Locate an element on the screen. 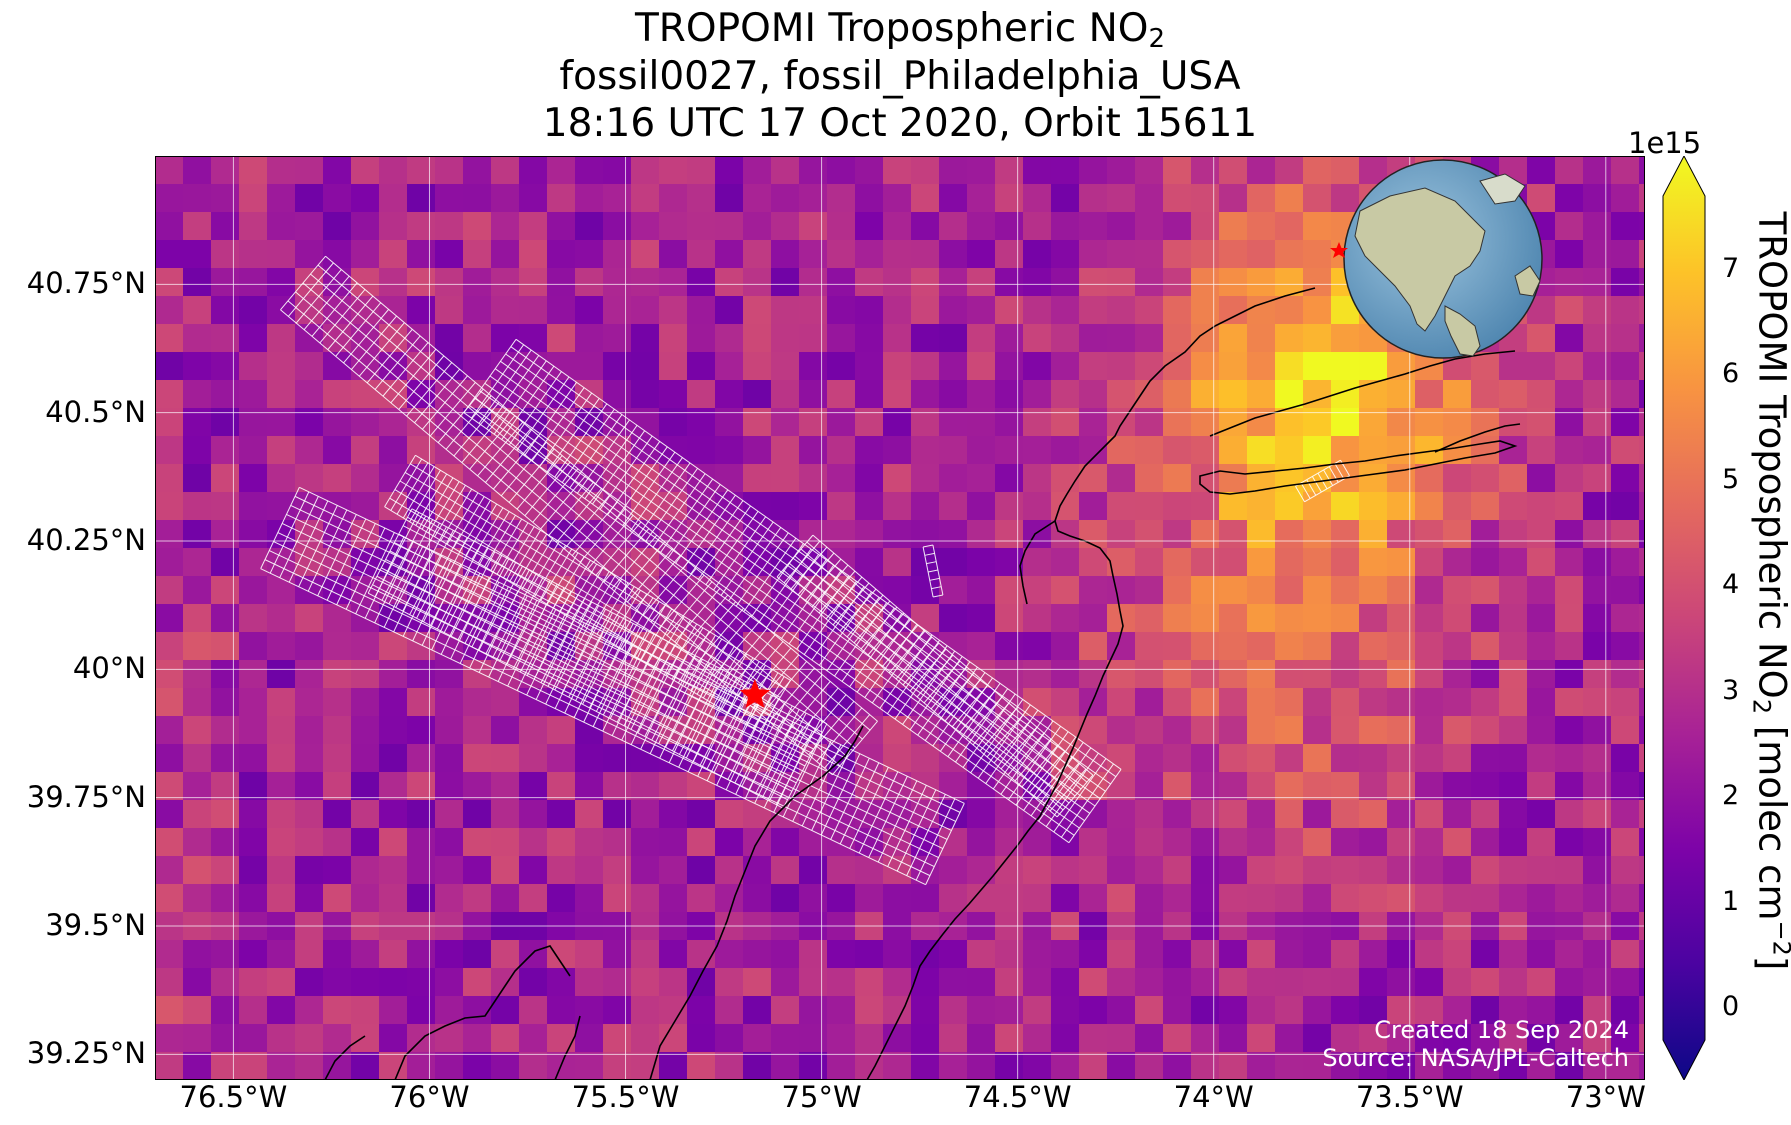 Image resolution: width=1791 pixels, height=1125 pixels. chart-title-line3: 18:16 UTC 17 Oct 2020, Orbit 15611 is located at coordinates (900, 123).